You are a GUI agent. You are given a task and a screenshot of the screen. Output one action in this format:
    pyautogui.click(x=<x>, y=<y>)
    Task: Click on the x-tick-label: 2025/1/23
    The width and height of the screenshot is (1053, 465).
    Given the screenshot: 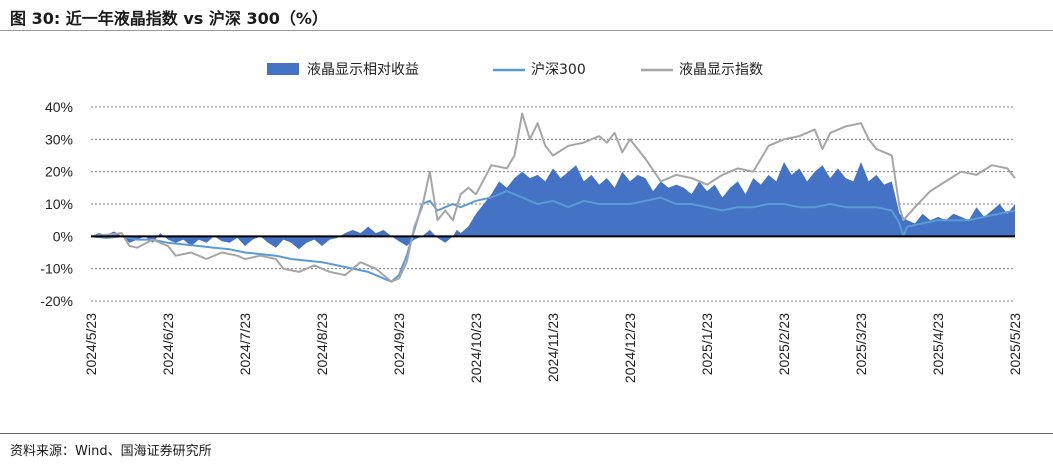 What is the action you would take?
    pyautogui.click(x=707, y=344)
    